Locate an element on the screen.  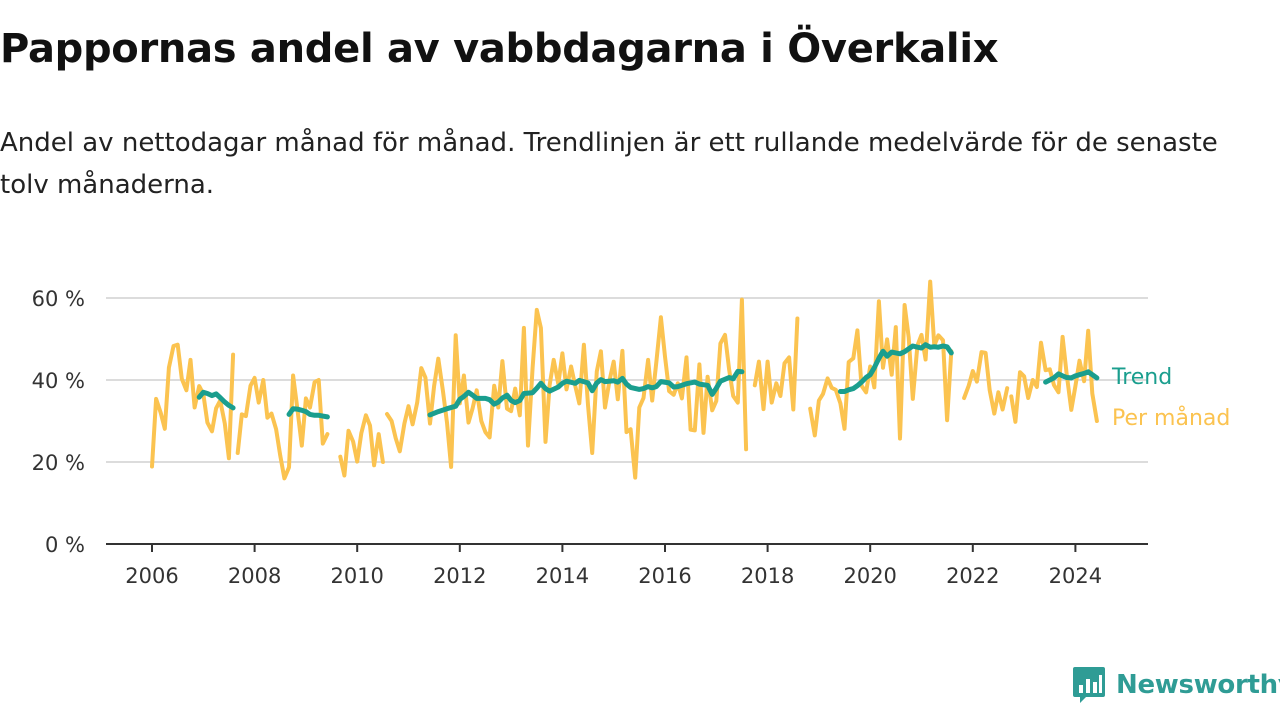
x-tick-label: 2022 is located at coordinates (972, 576).